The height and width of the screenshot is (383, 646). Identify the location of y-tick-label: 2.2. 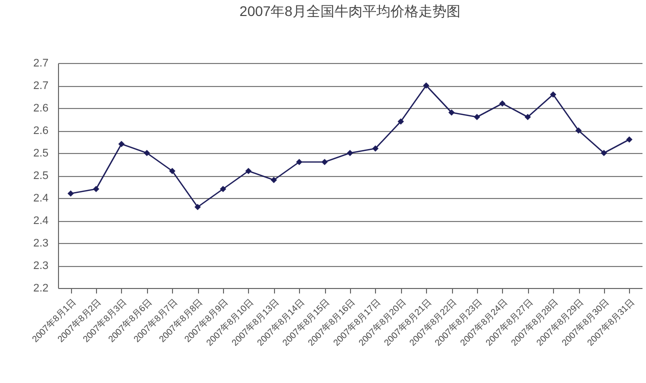
(40, 288).